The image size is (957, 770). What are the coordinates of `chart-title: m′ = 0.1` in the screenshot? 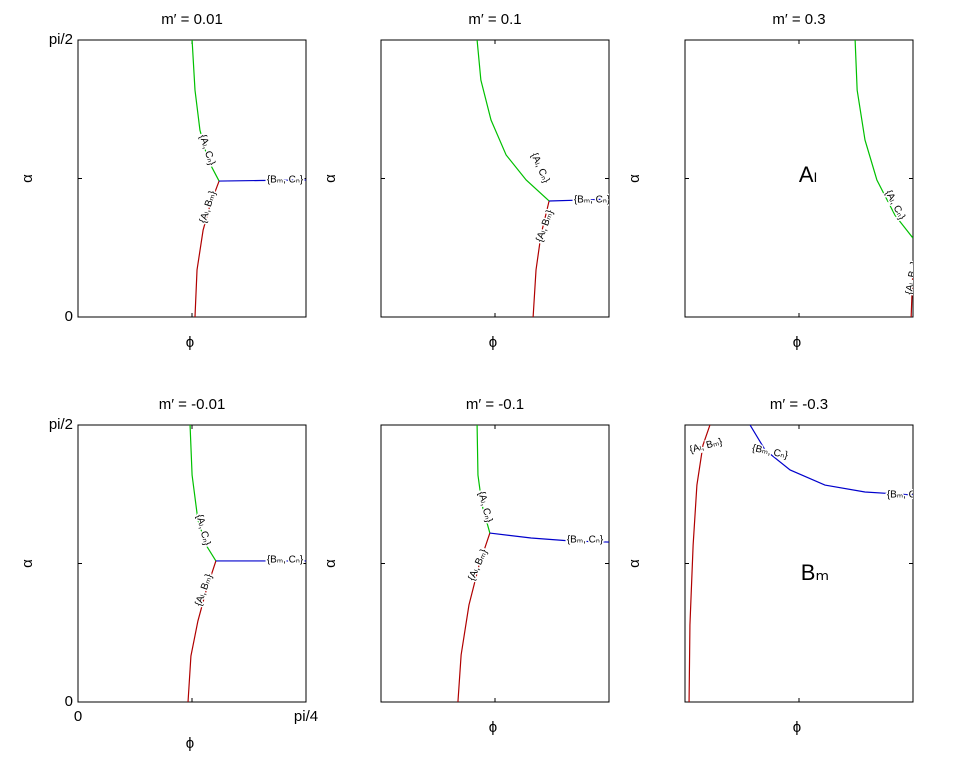 It's located at (494, 19).